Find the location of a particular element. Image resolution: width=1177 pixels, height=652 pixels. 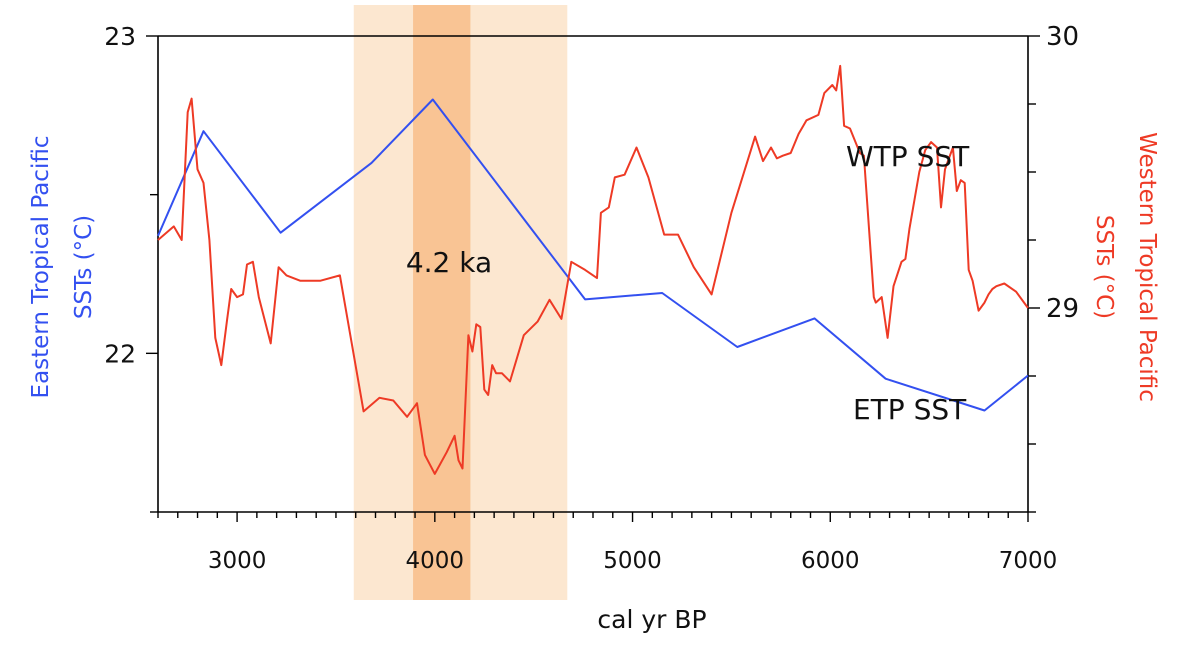

left-axis-title-line1: Eastern Tropical Pacific is located at coordinates (41, 267).